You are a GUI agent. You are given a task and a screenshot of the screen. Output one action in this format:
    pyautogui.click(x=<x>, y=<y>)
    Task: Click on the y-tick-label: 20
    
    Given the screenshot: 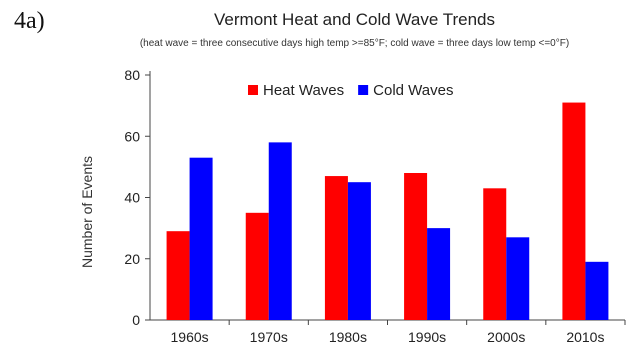 What is the action you would take?
    pyautogui.click(x=132, y=259)
    